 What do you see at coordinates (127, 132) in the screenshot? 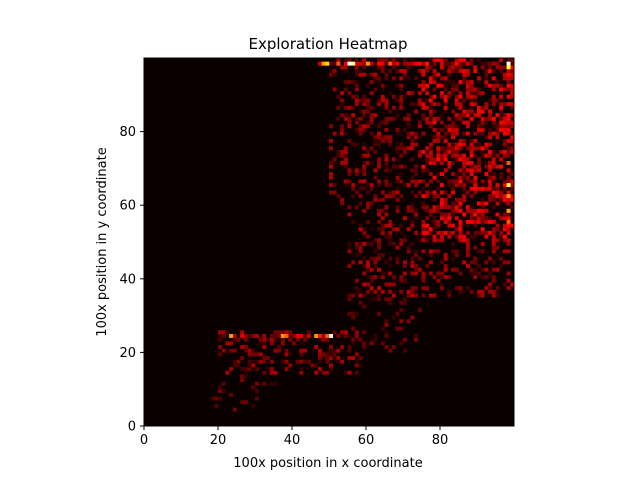
I see `y-tick-label: 80` at bounding box center [127, 132].